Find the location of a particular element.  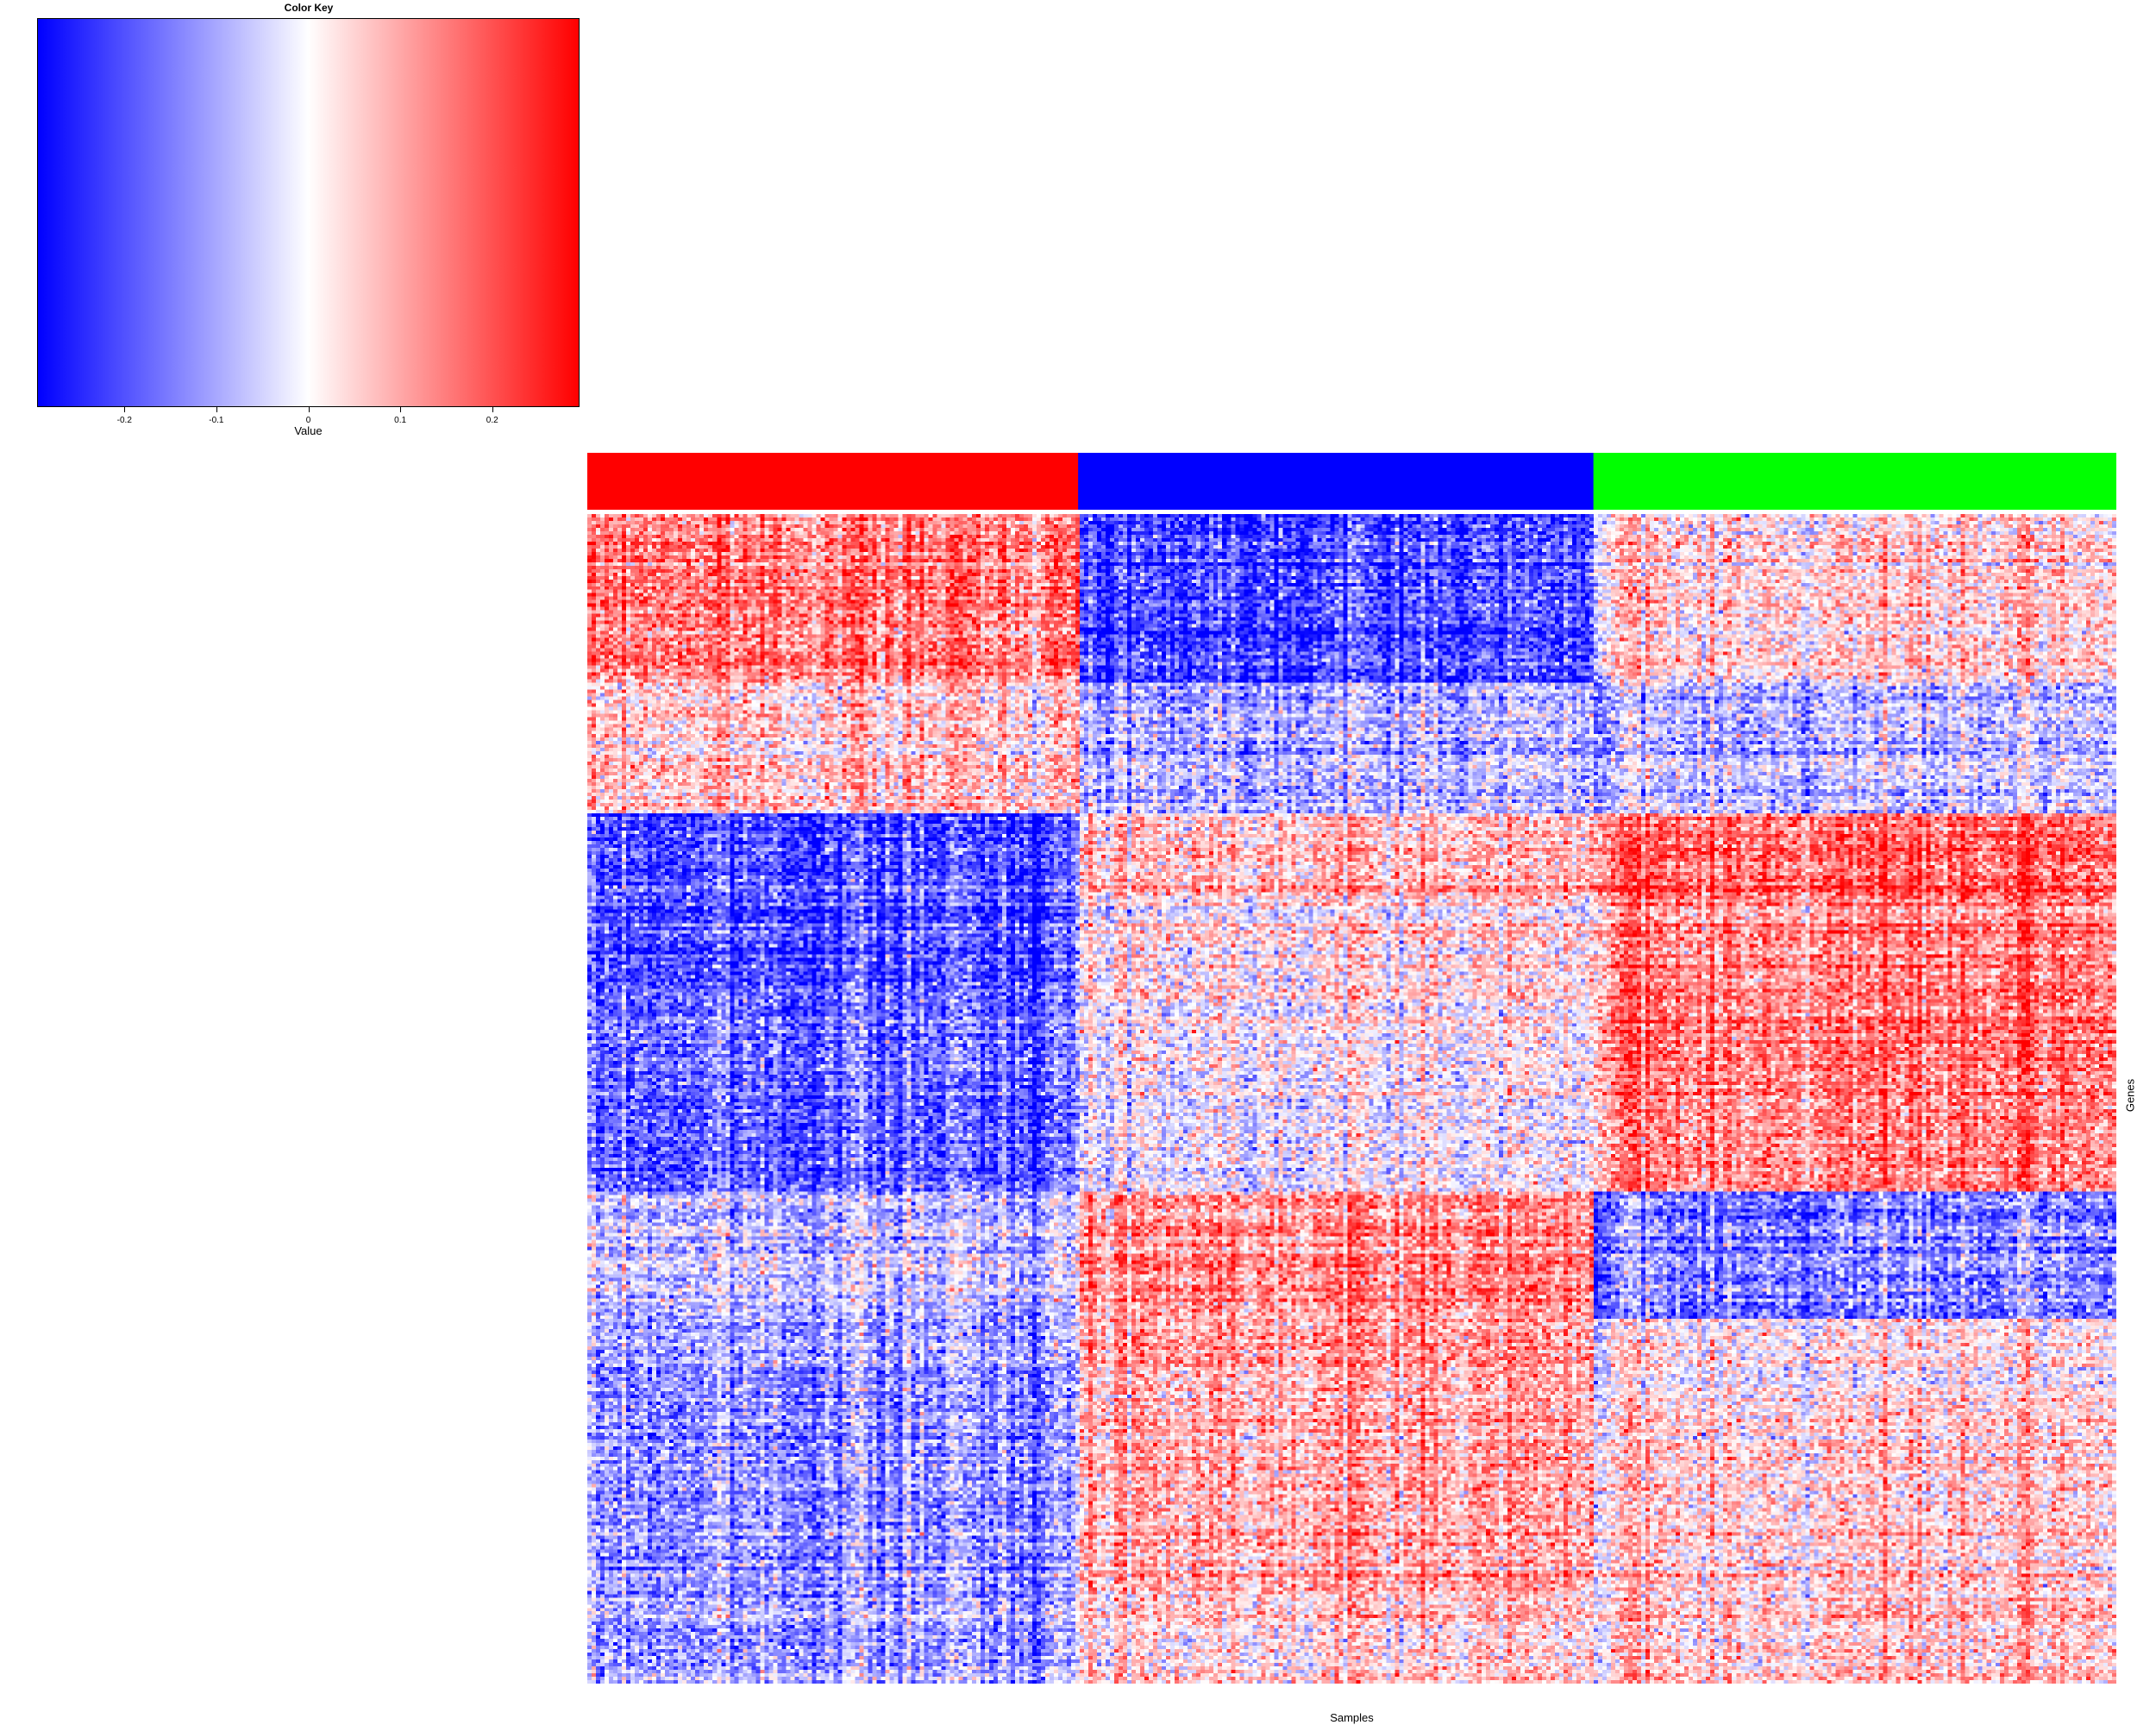

color-key-tick-label: 0.1 is located at coordinates (400, 421).